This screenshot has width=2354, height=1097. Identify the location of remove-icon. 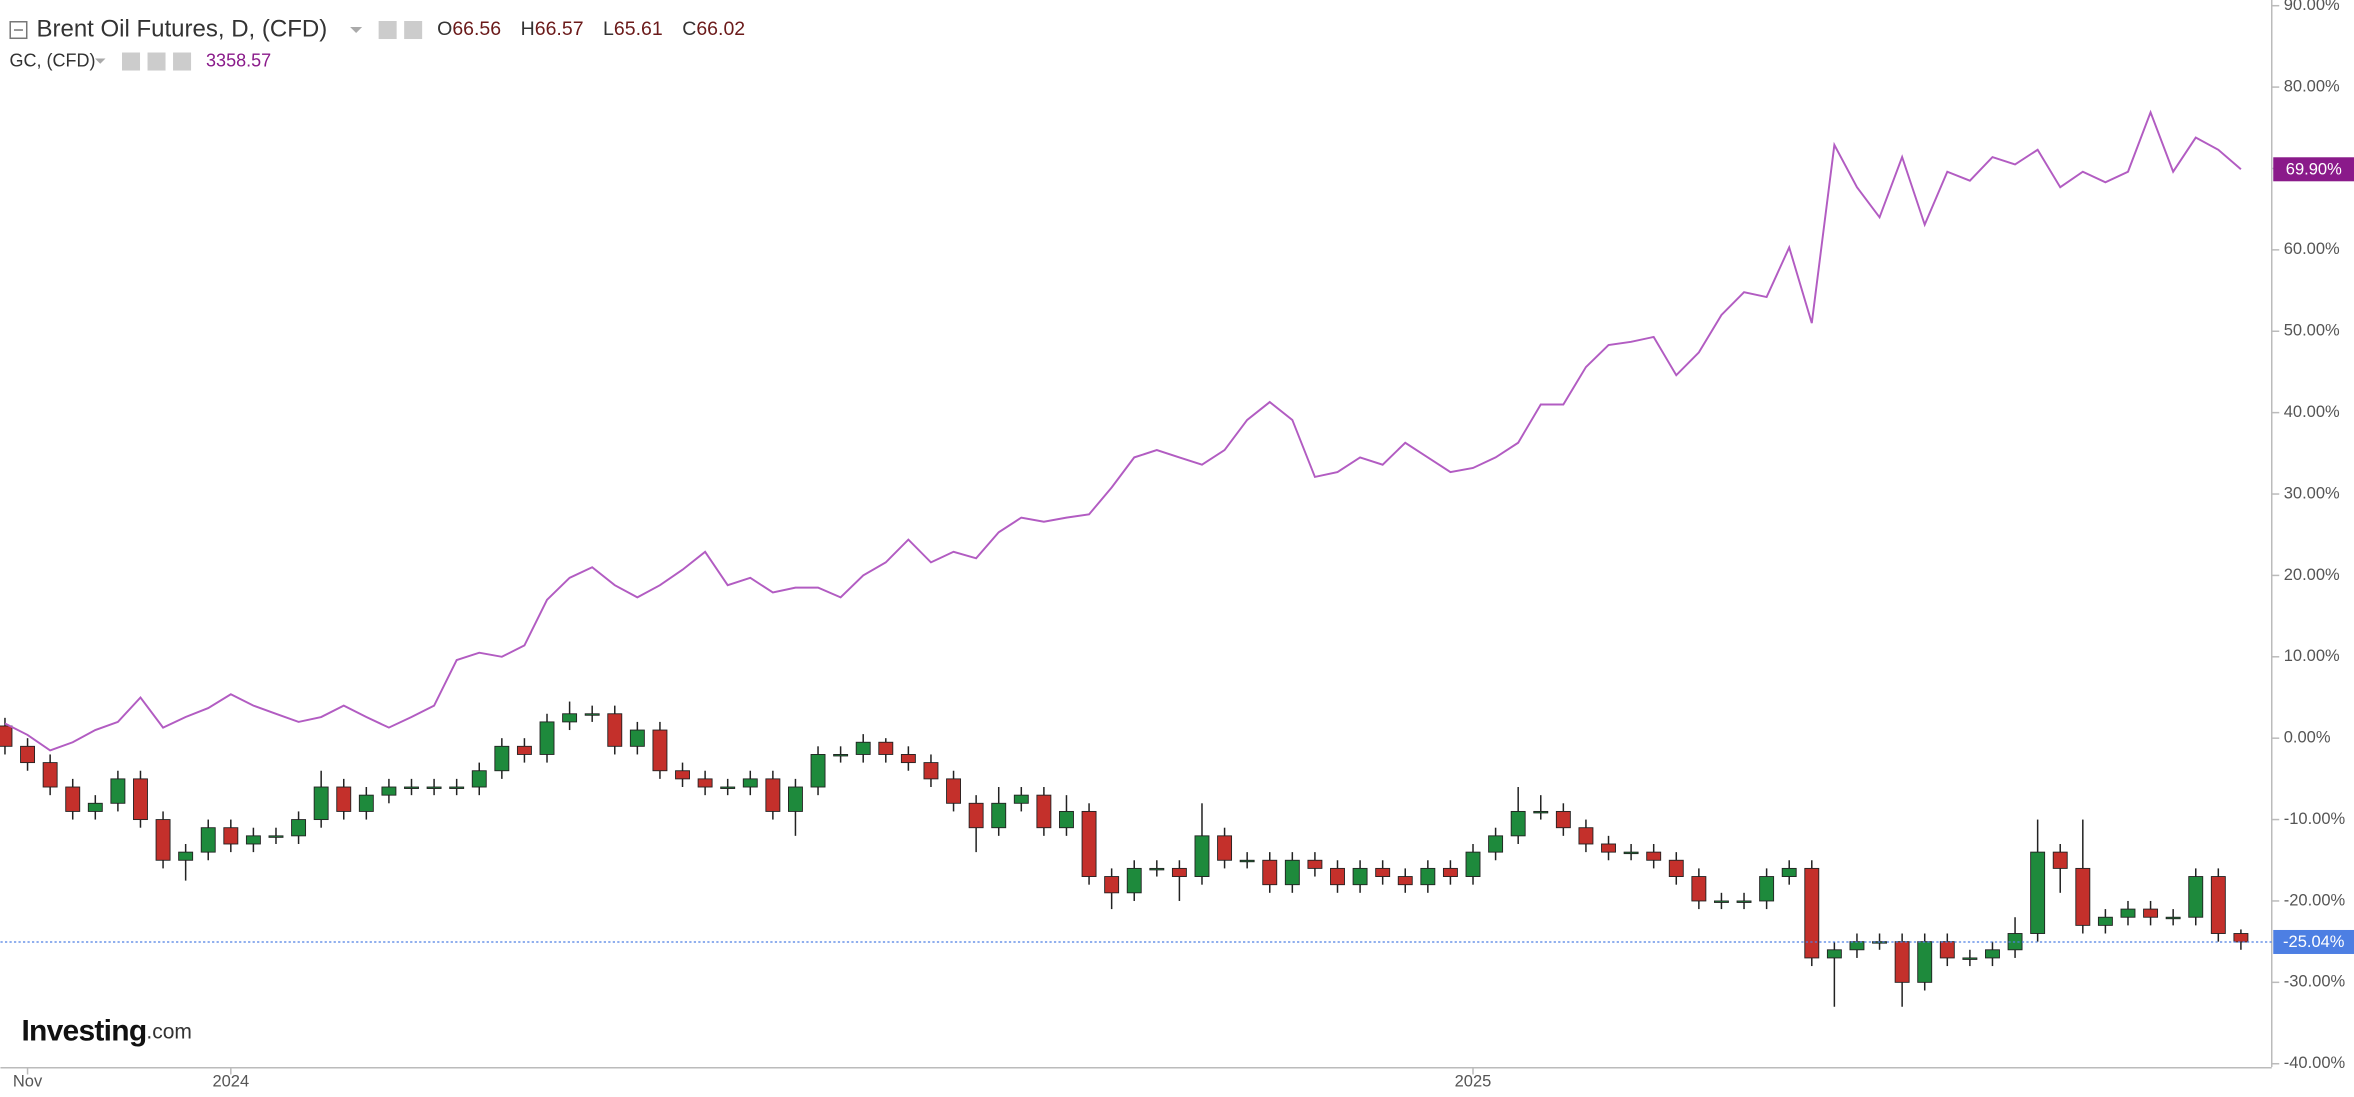
(182, 61).